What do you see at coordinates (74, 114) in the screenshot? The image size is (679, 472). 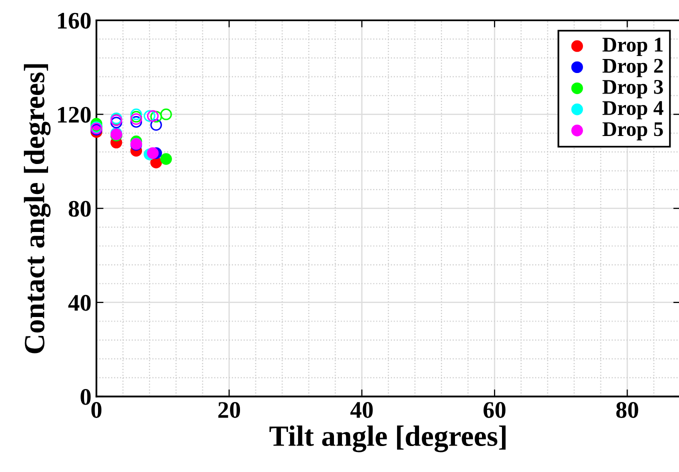 I see `y-tick-label: 120` at bounding box center [74, 114].